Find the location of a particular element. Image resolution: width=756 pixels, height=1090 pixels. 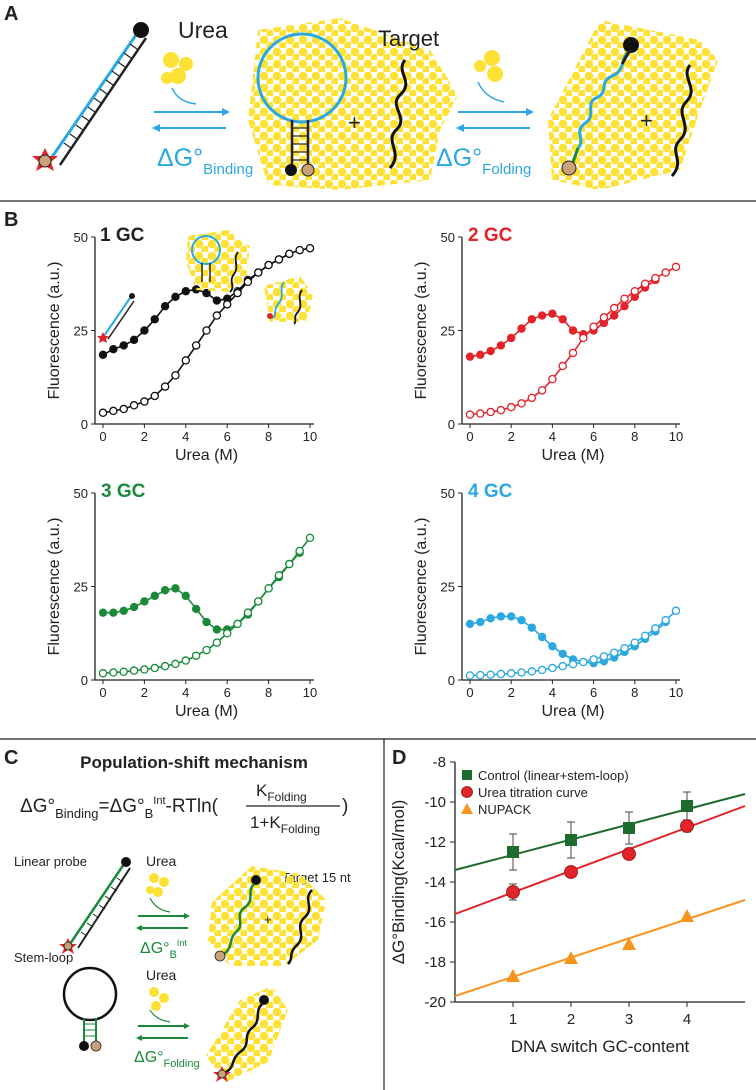

legend-label: Urea titration curve is located at coordinates (533, 792).